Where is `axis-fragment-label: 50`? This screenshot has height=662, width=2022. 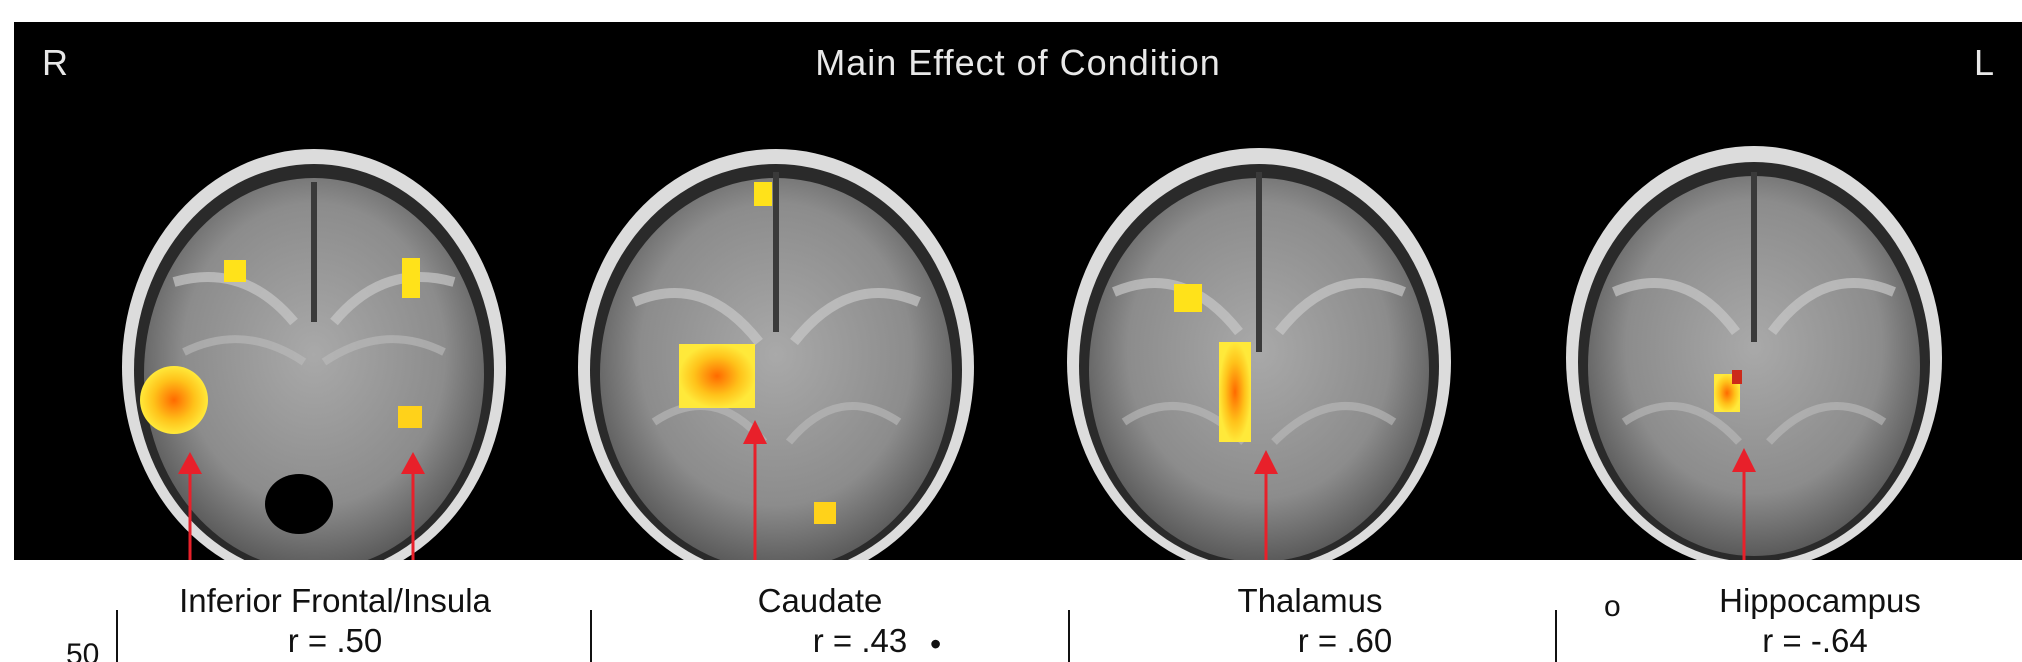 axis-fragment-label: 50 is located at coordinates (83, 650).